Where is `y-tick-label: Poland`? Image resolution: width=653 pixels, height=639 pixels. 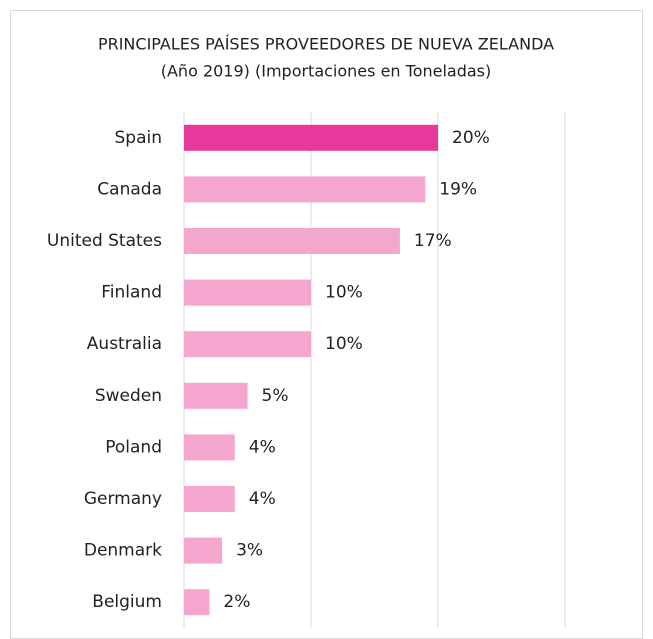
y-tick-label: Poland is located at coordinates (133, 447).